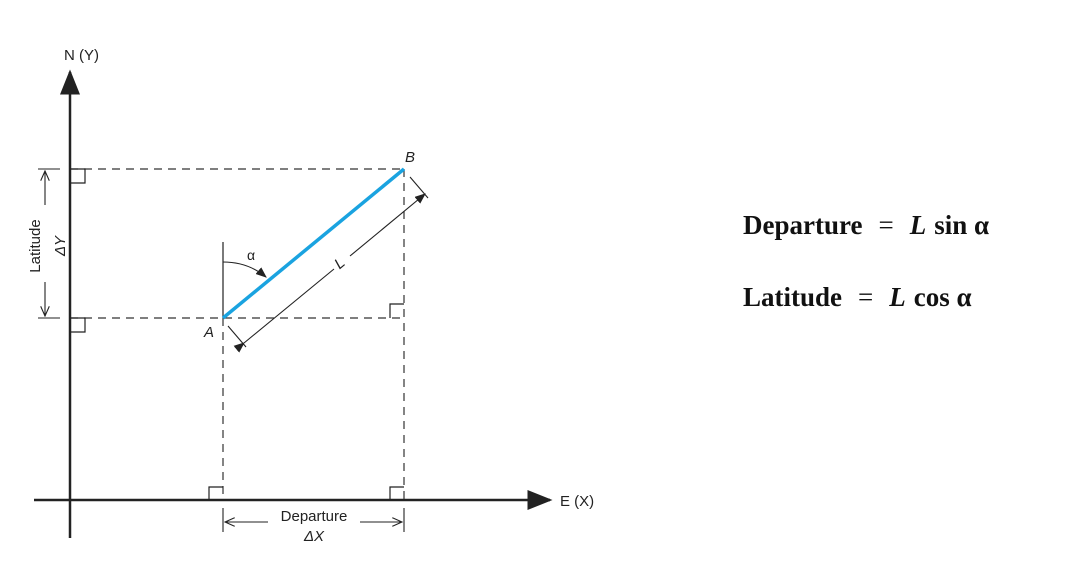 Image resolution: width=1071 pixels, height=573 pixels. I want to click on departure-formula-func: sin α, so click(962, 225).